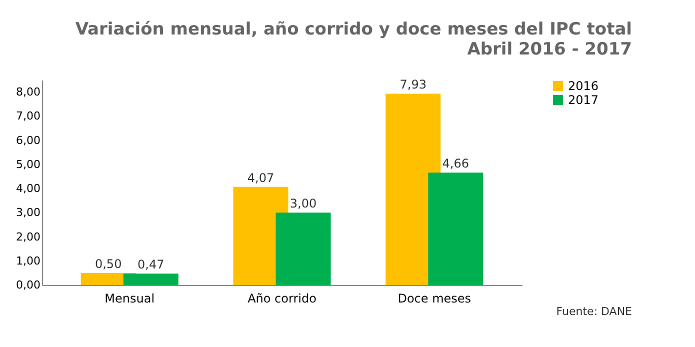 Image resolution: width=695 pixels, height=347 pixels. Describe the element at coordinates (583, 86) in the screenshot. I see `legend-label: 2016` at that location.